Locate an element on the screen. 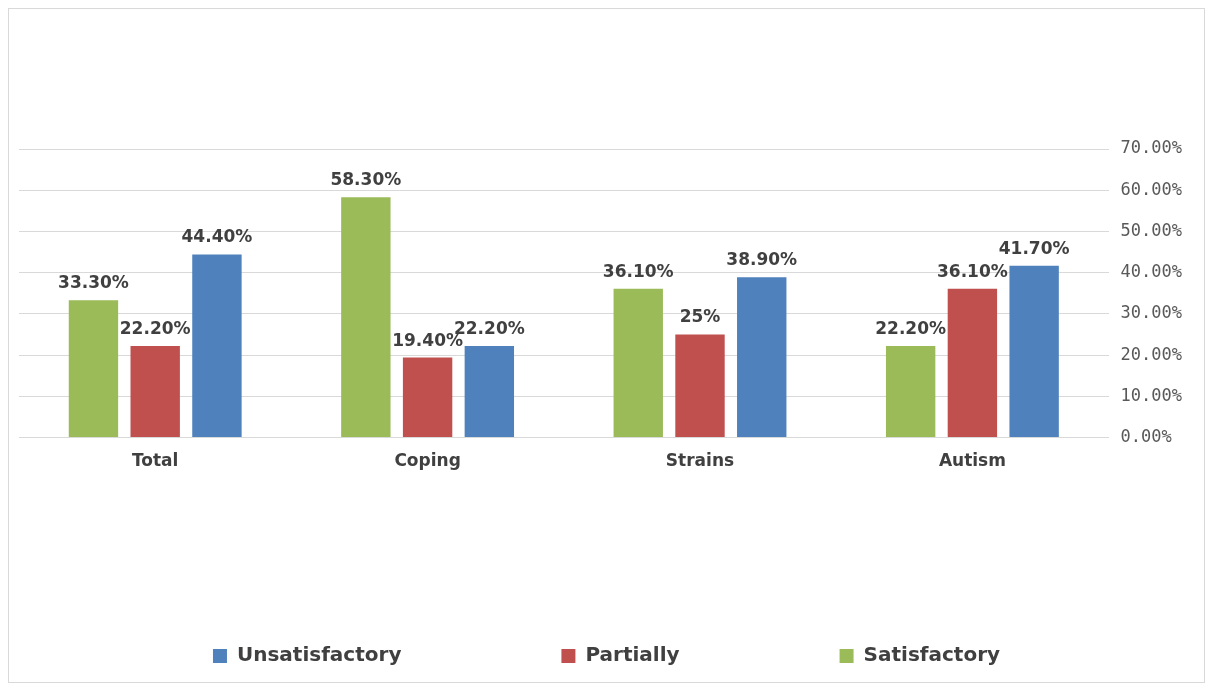 The height and width of the screenshot is (691, 1213). y-tick-label: 70.00% is located at coordinates (1151, 147).